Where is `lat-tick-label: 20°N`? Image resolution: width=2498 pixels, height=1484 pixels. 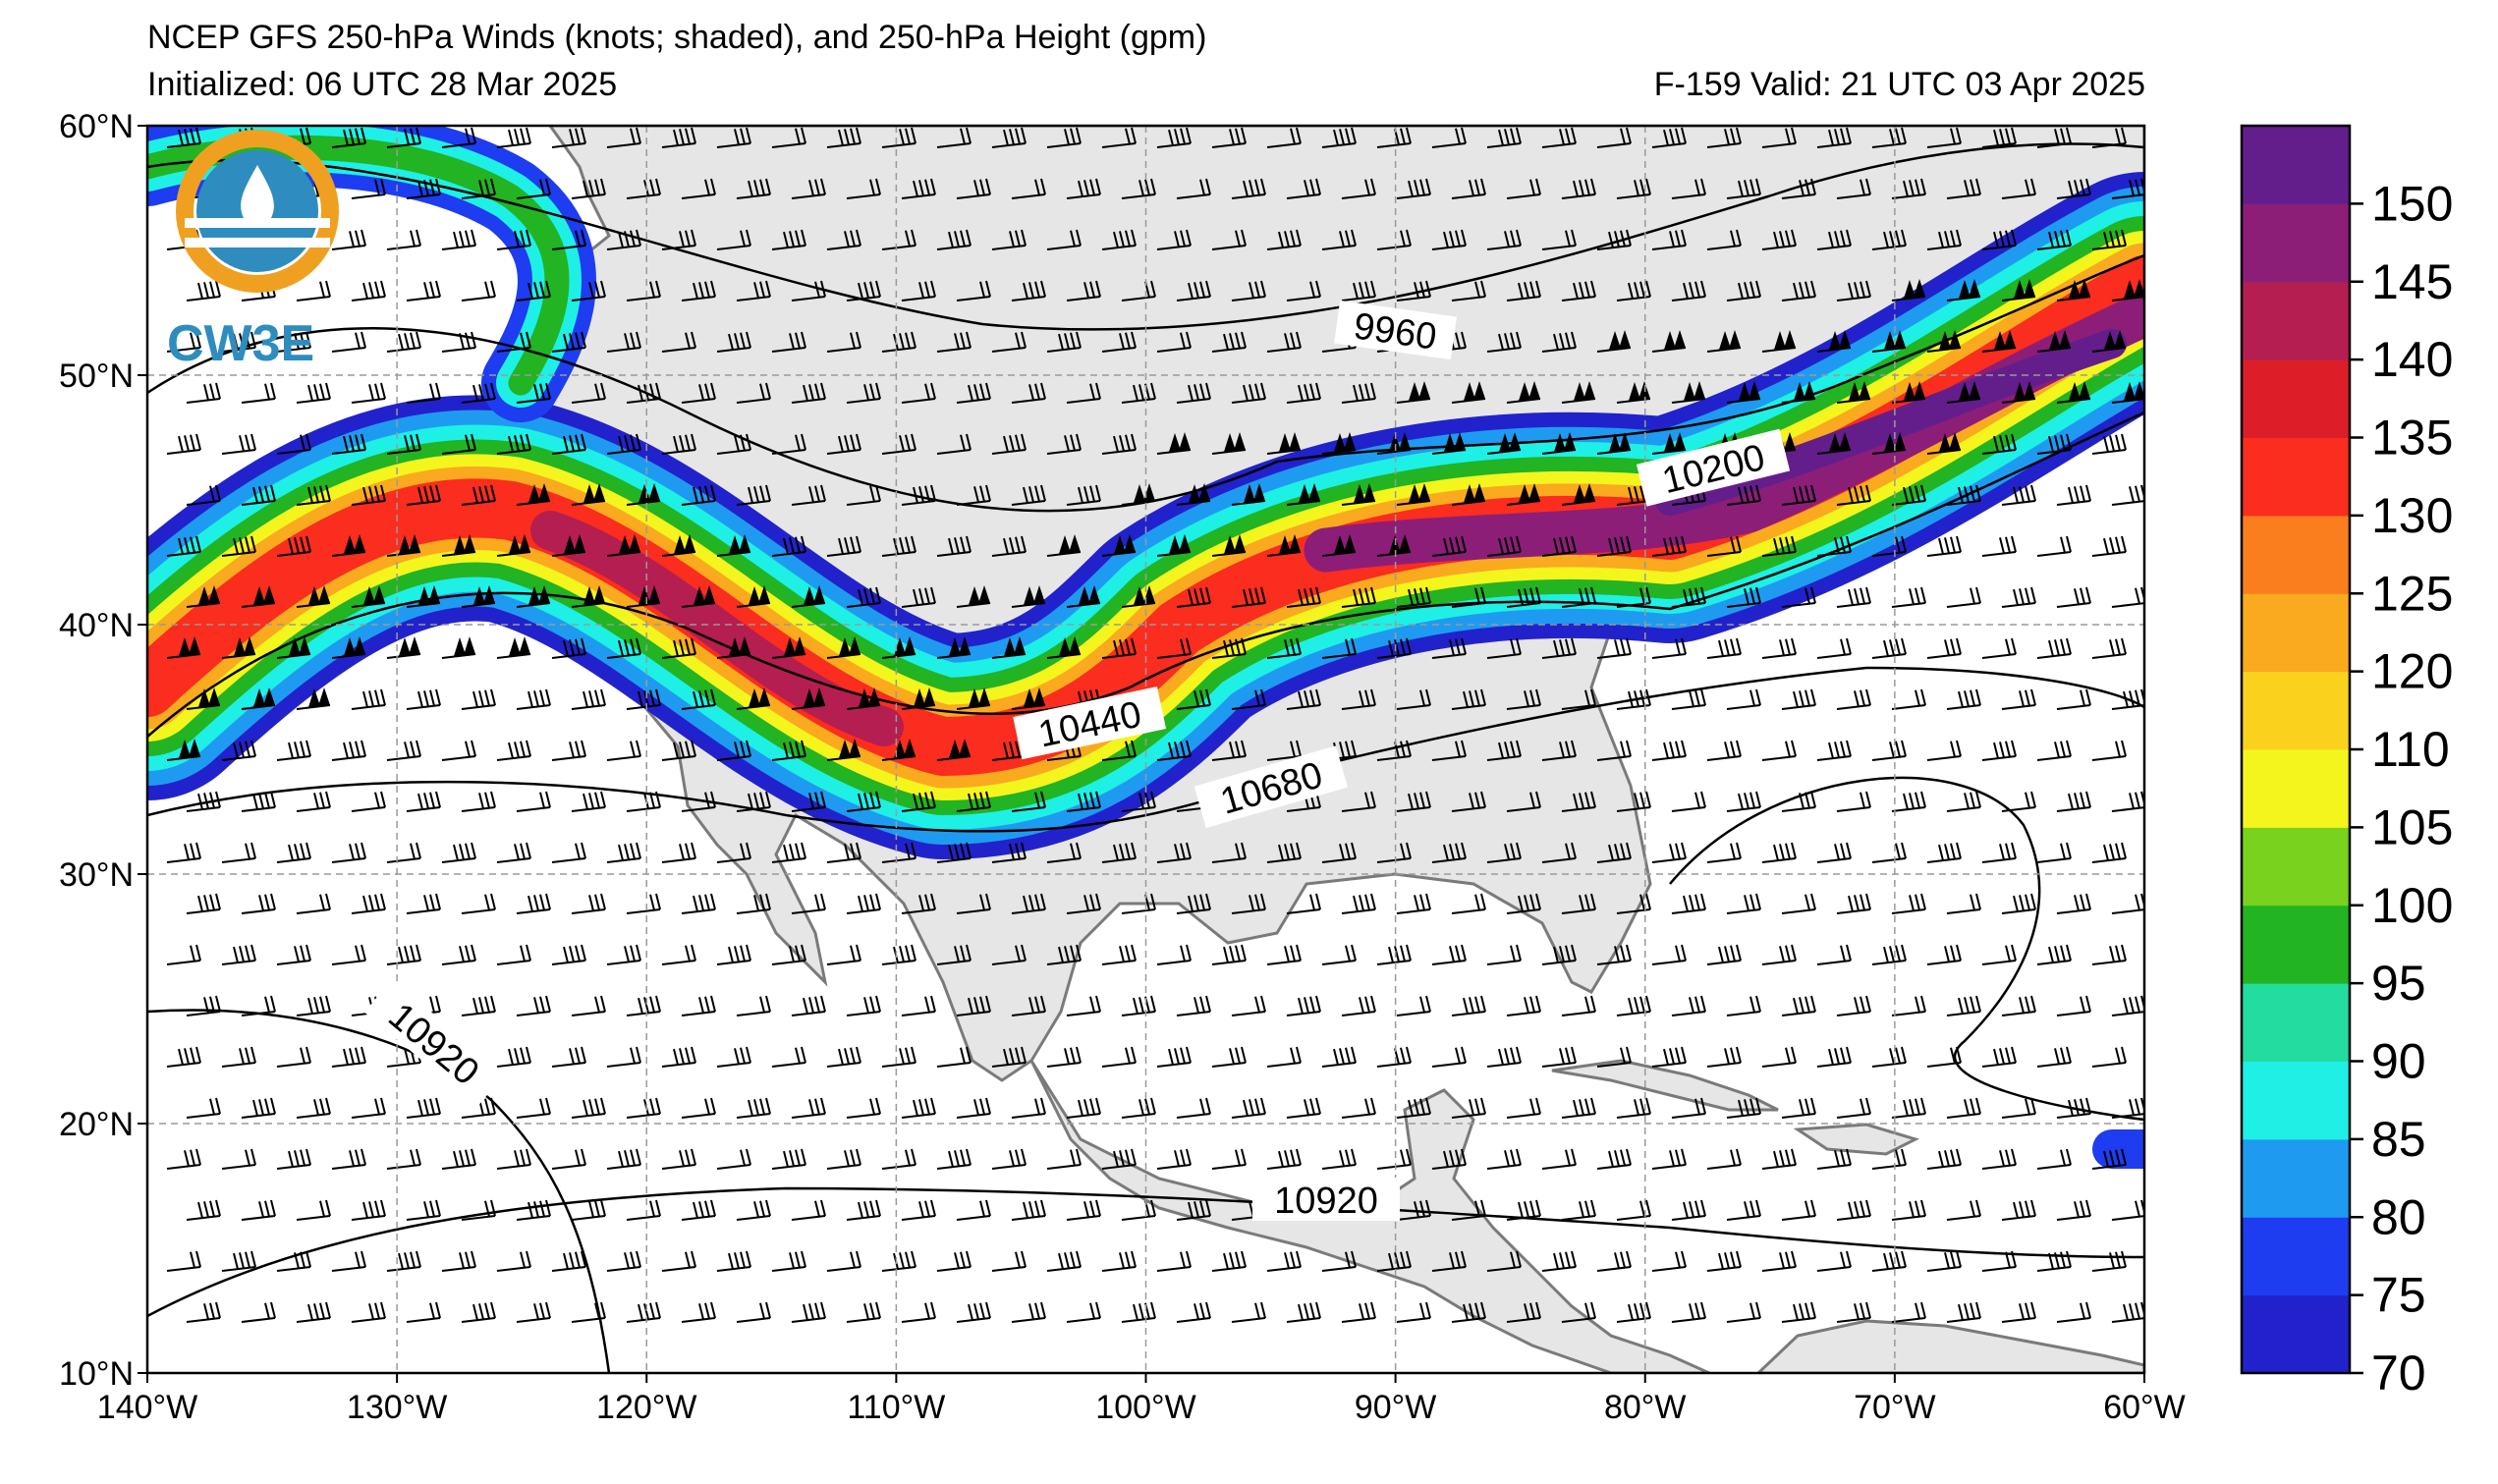 lat-tick-label: 20°N is located at coordinates (96, 1124).